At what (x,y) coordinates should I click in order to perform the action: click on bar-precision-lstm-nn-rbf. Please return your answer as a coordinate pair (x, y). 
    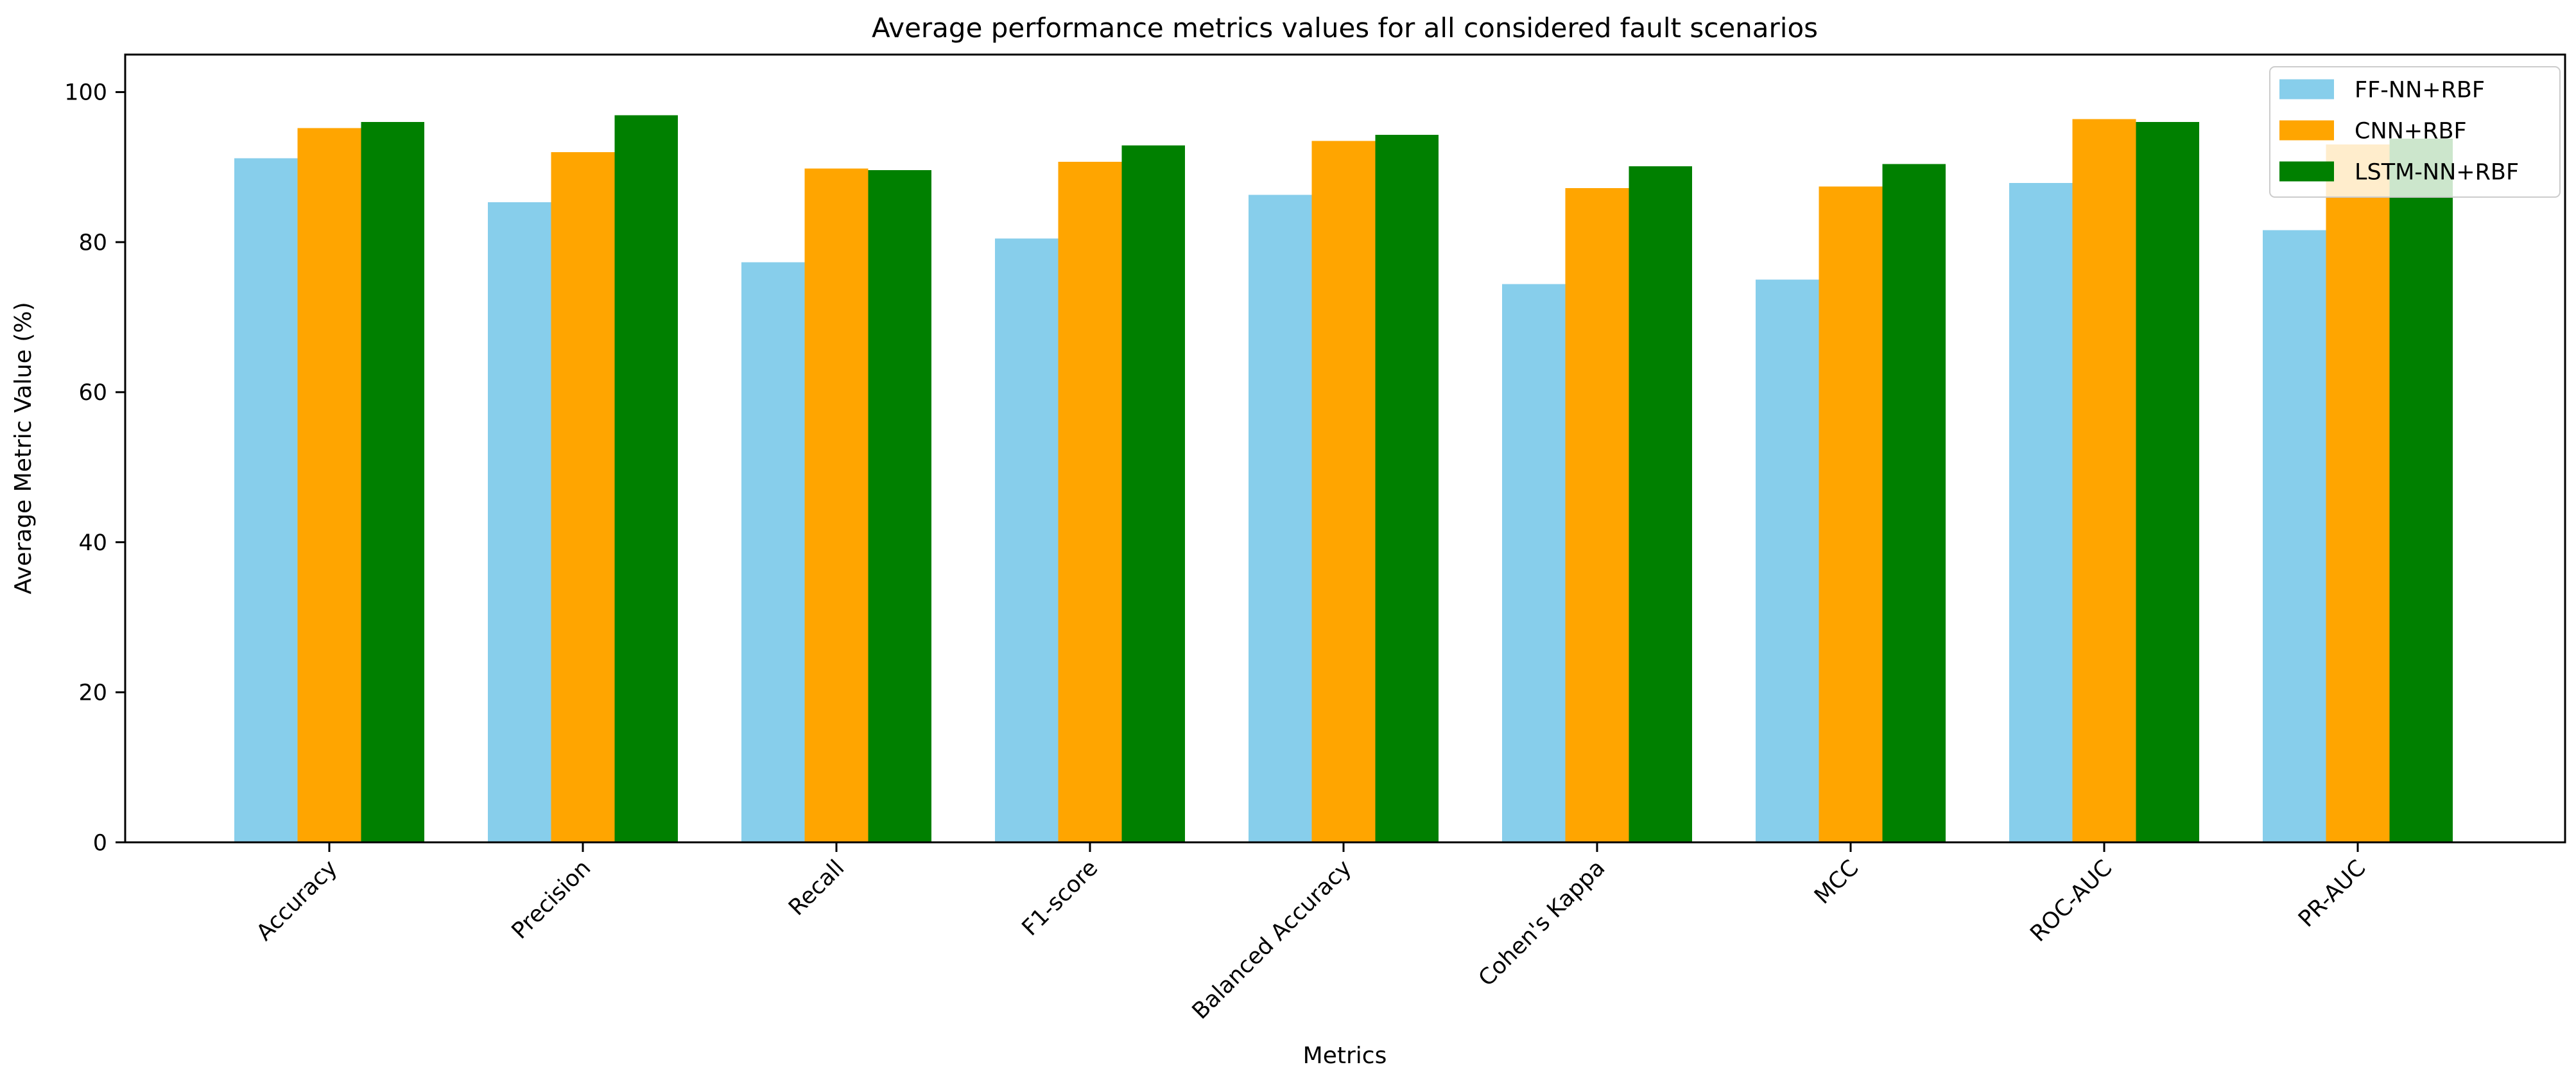
    Looking at the image, I should click on (646, 479).